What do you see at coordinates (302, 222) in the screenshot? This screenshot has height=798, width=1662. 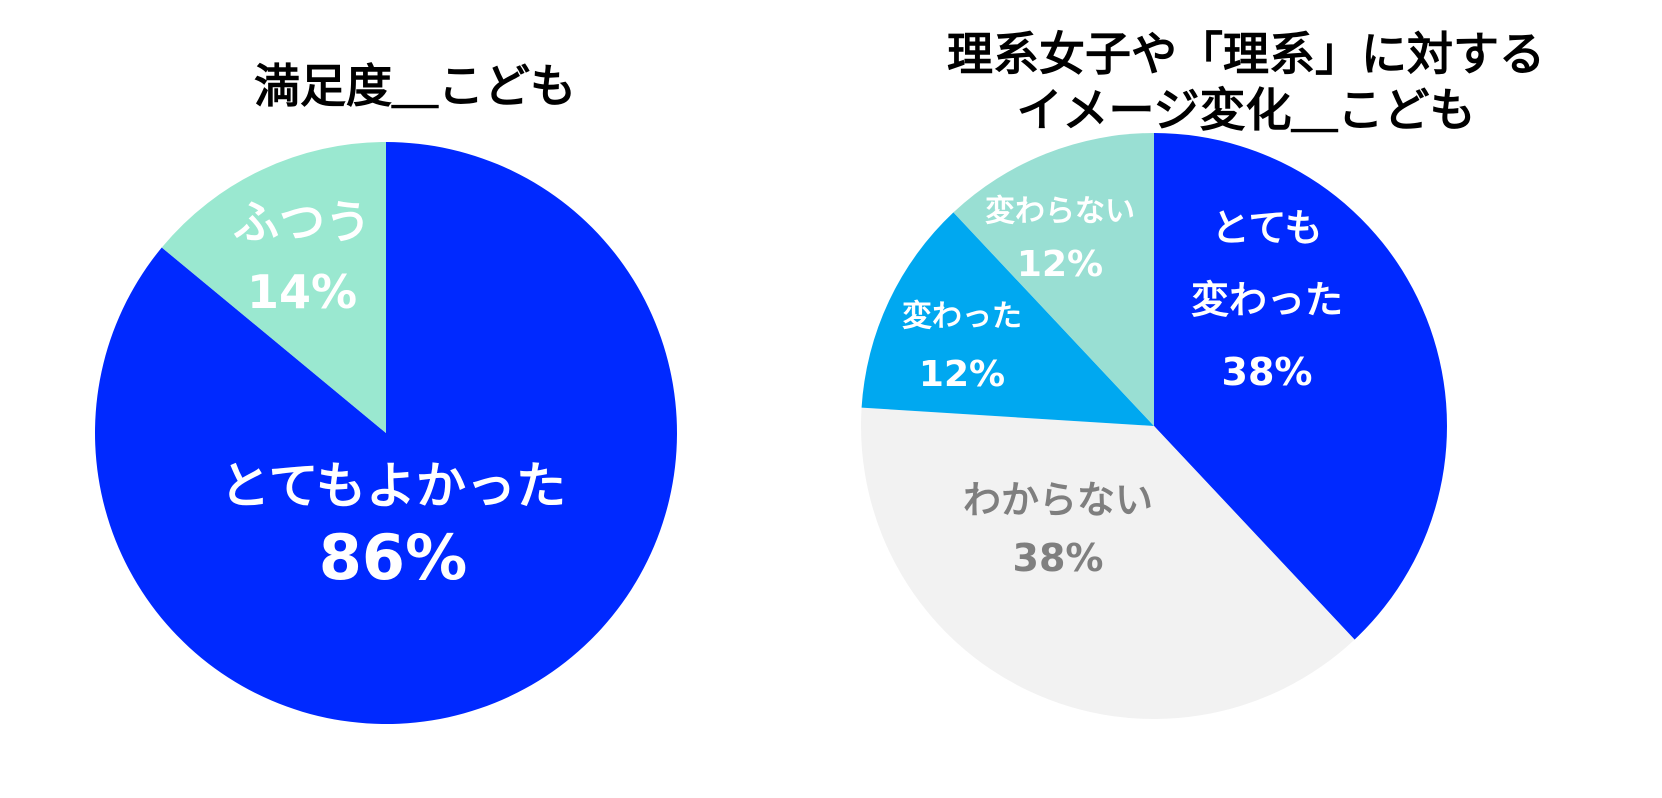 I see `slice-category-label: ふつう` at bounding box center [302, 222].